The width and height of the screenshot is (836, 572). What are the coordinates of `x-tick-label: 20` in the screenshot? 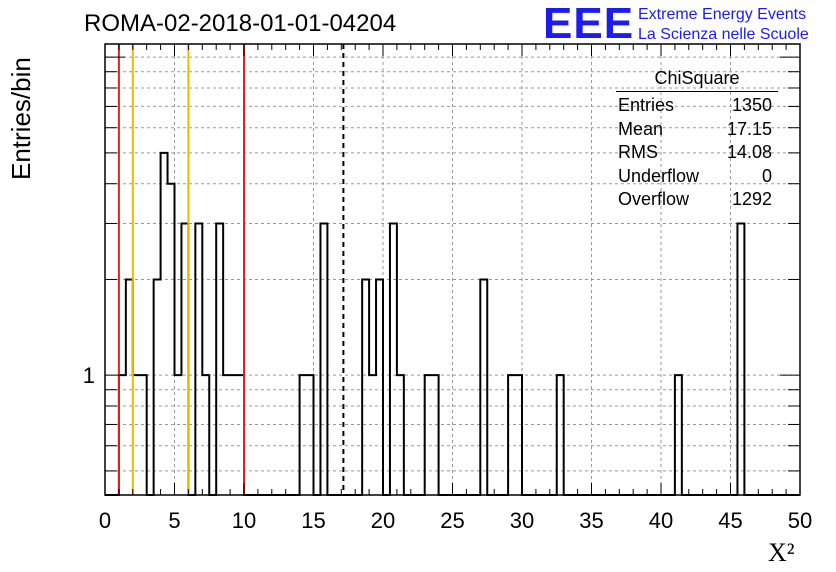 It's located at (383, 520).